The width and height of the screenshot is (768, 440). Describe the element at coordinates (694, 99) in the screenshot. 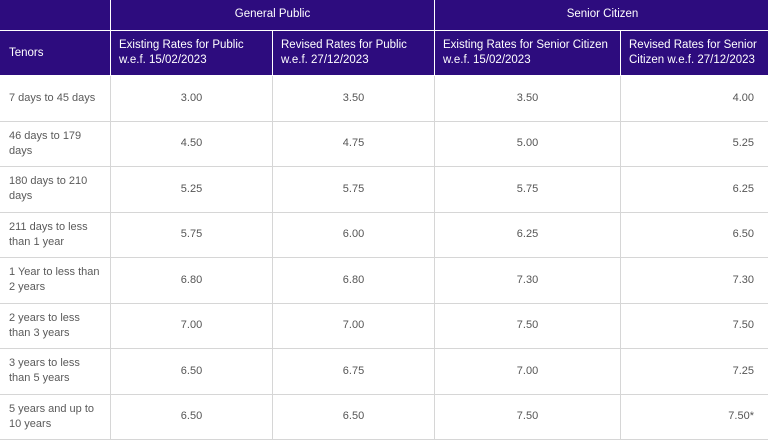

I see `revised-senior-rate-cell: 4.00` at that location.